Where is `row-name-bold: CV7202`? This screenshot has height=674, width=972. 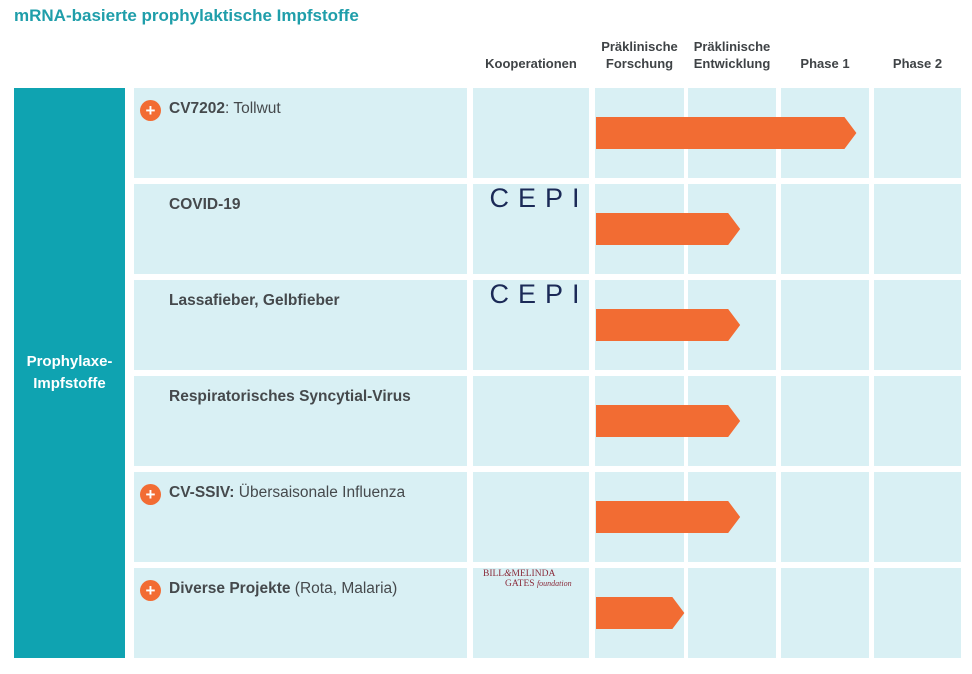
row-name-bold: CV7202 is located at coordinates (197, 108).